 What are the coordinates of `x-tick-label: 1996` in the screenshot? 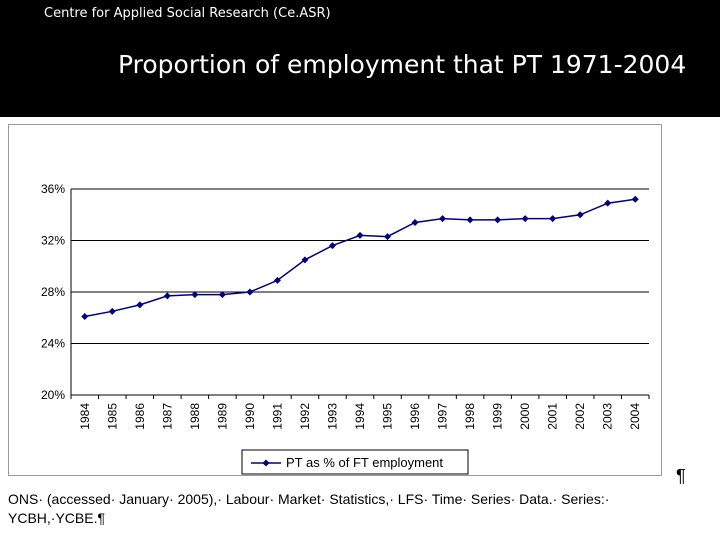 It's located at (415, 416).